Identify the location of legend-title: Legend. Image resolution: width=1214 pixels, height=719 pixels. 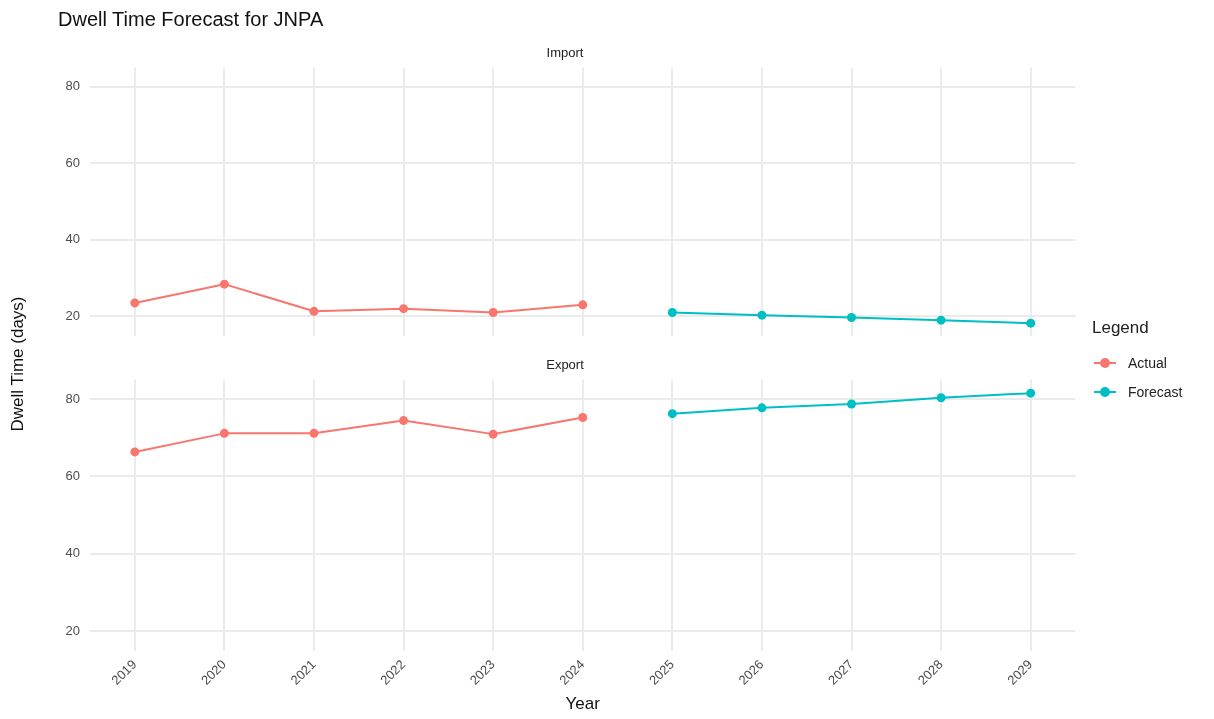
(1121, 328).